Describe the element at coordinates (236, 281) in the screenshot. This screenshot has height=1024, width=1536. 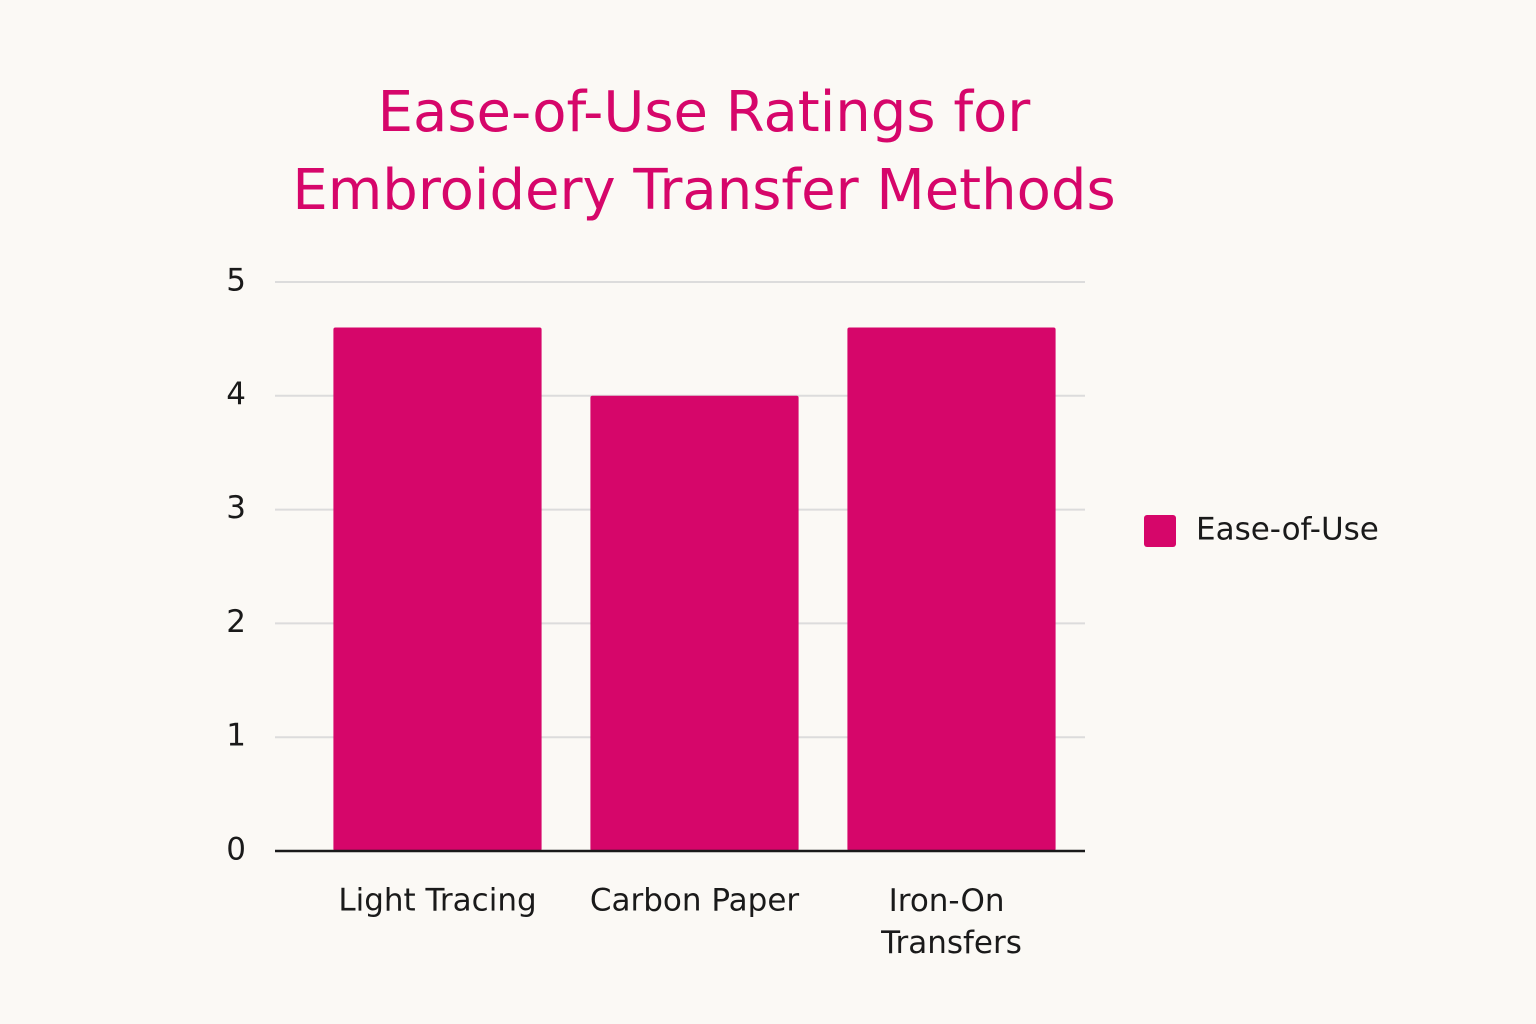
I see `y-tick-label: 5` at that location.